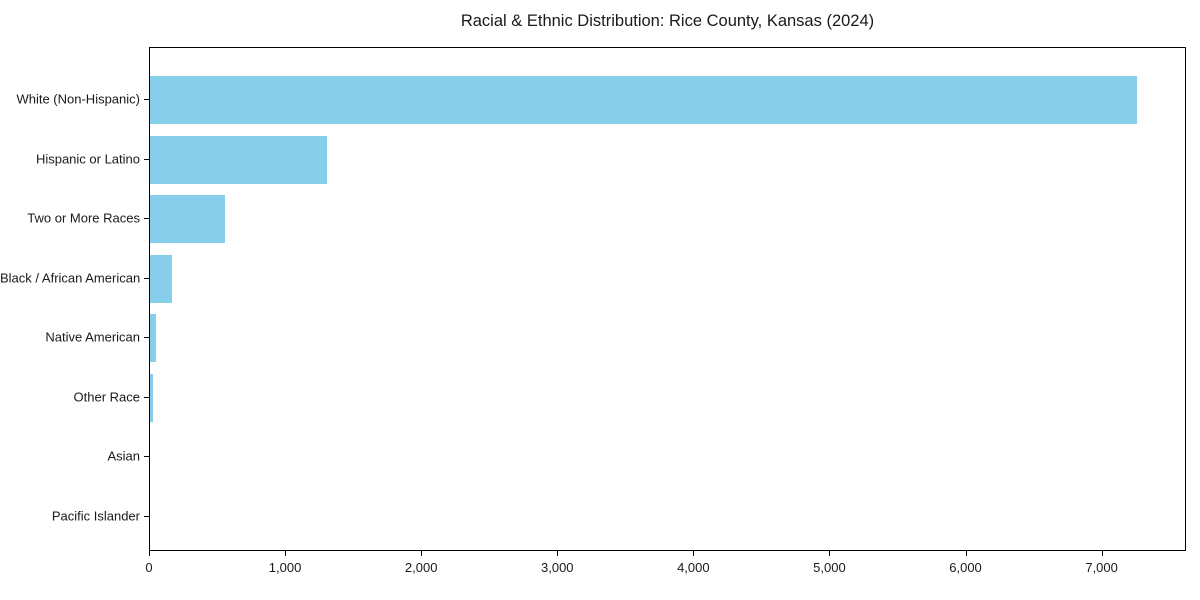  What do you see at coordinates (106, 396) in the screenshot?
I see `y-tick-label: Other Race` at bounding box center [106, 396].